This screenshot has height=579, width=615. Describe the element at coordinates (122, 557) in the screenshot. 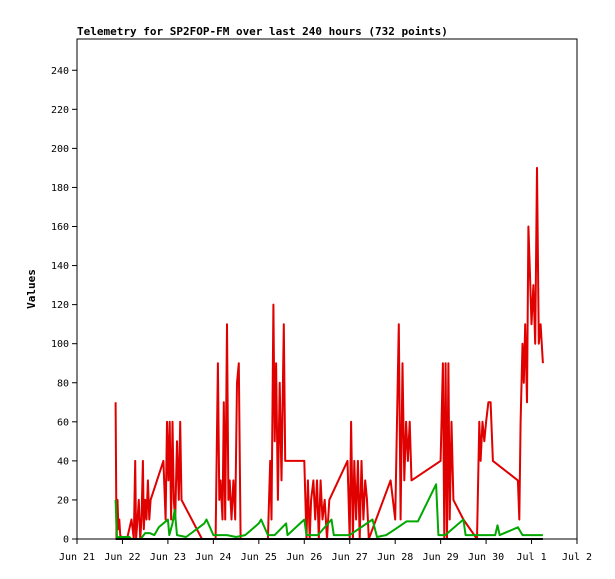

I see `x-tick-label: Jun 22` at that location.